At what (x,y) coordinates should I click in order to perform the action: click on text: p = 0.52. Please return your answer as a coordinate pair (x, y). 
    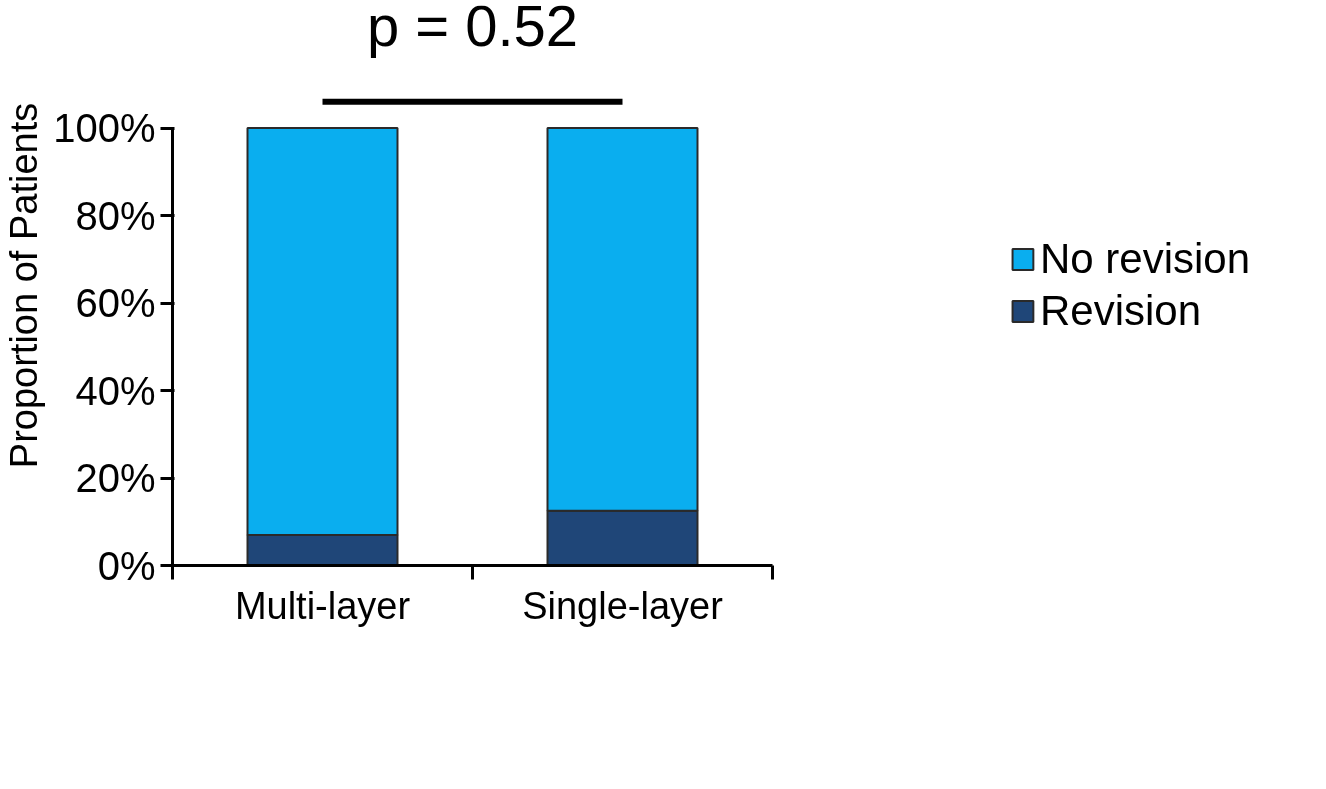
    Looking at the image, I should click on (472, 29).